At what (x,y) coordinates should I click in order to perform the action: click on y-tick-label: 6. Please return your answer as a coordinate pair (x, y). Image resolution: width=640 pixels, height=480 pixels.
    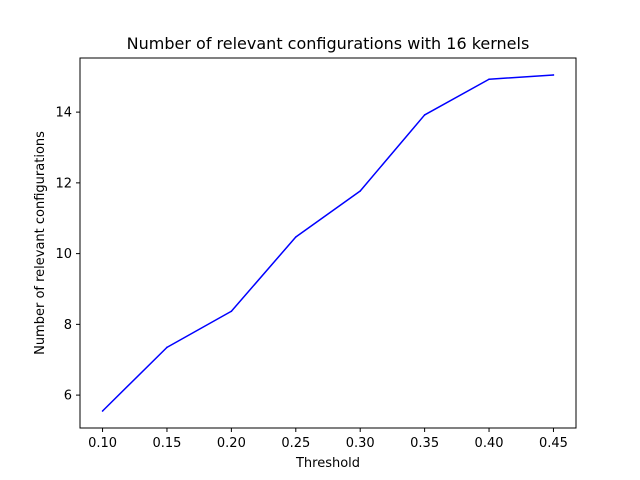
    Looking at the image, I should click on (68, 396).